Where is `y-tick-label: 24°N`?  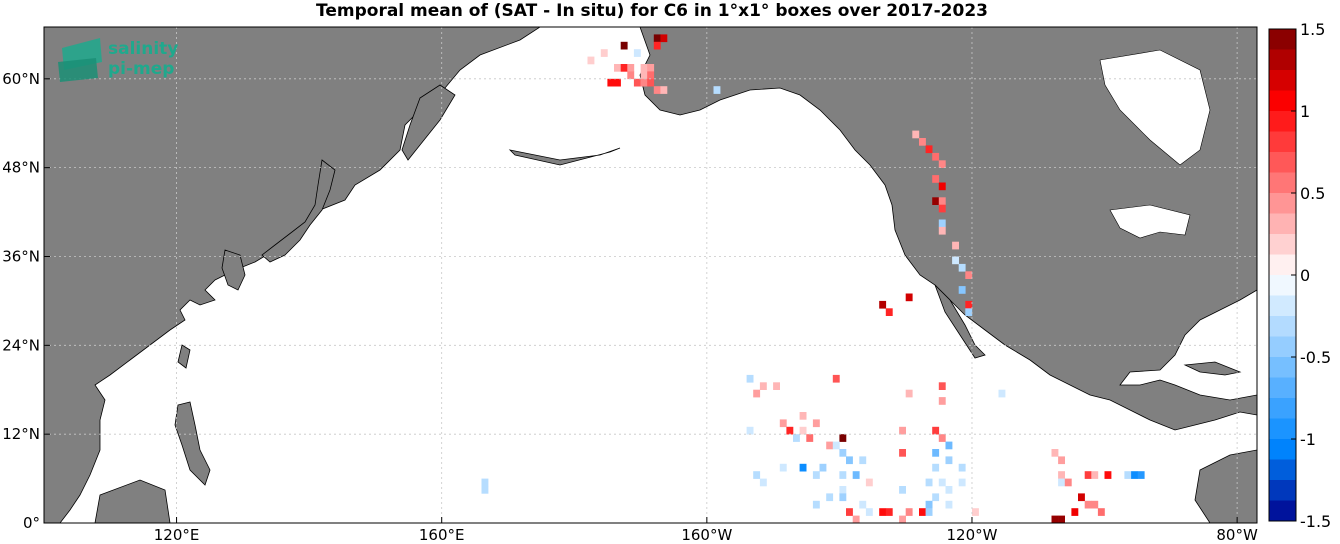 y-tick-label: 24°N is located at coordinates (21, 345).